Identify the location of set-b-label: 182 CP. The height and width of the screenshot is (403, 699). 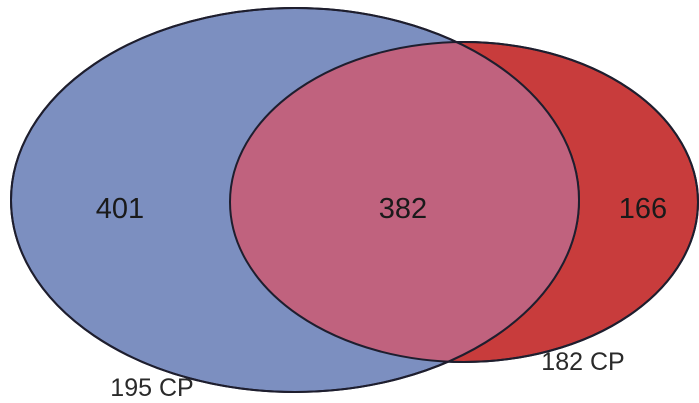
(582, 362).